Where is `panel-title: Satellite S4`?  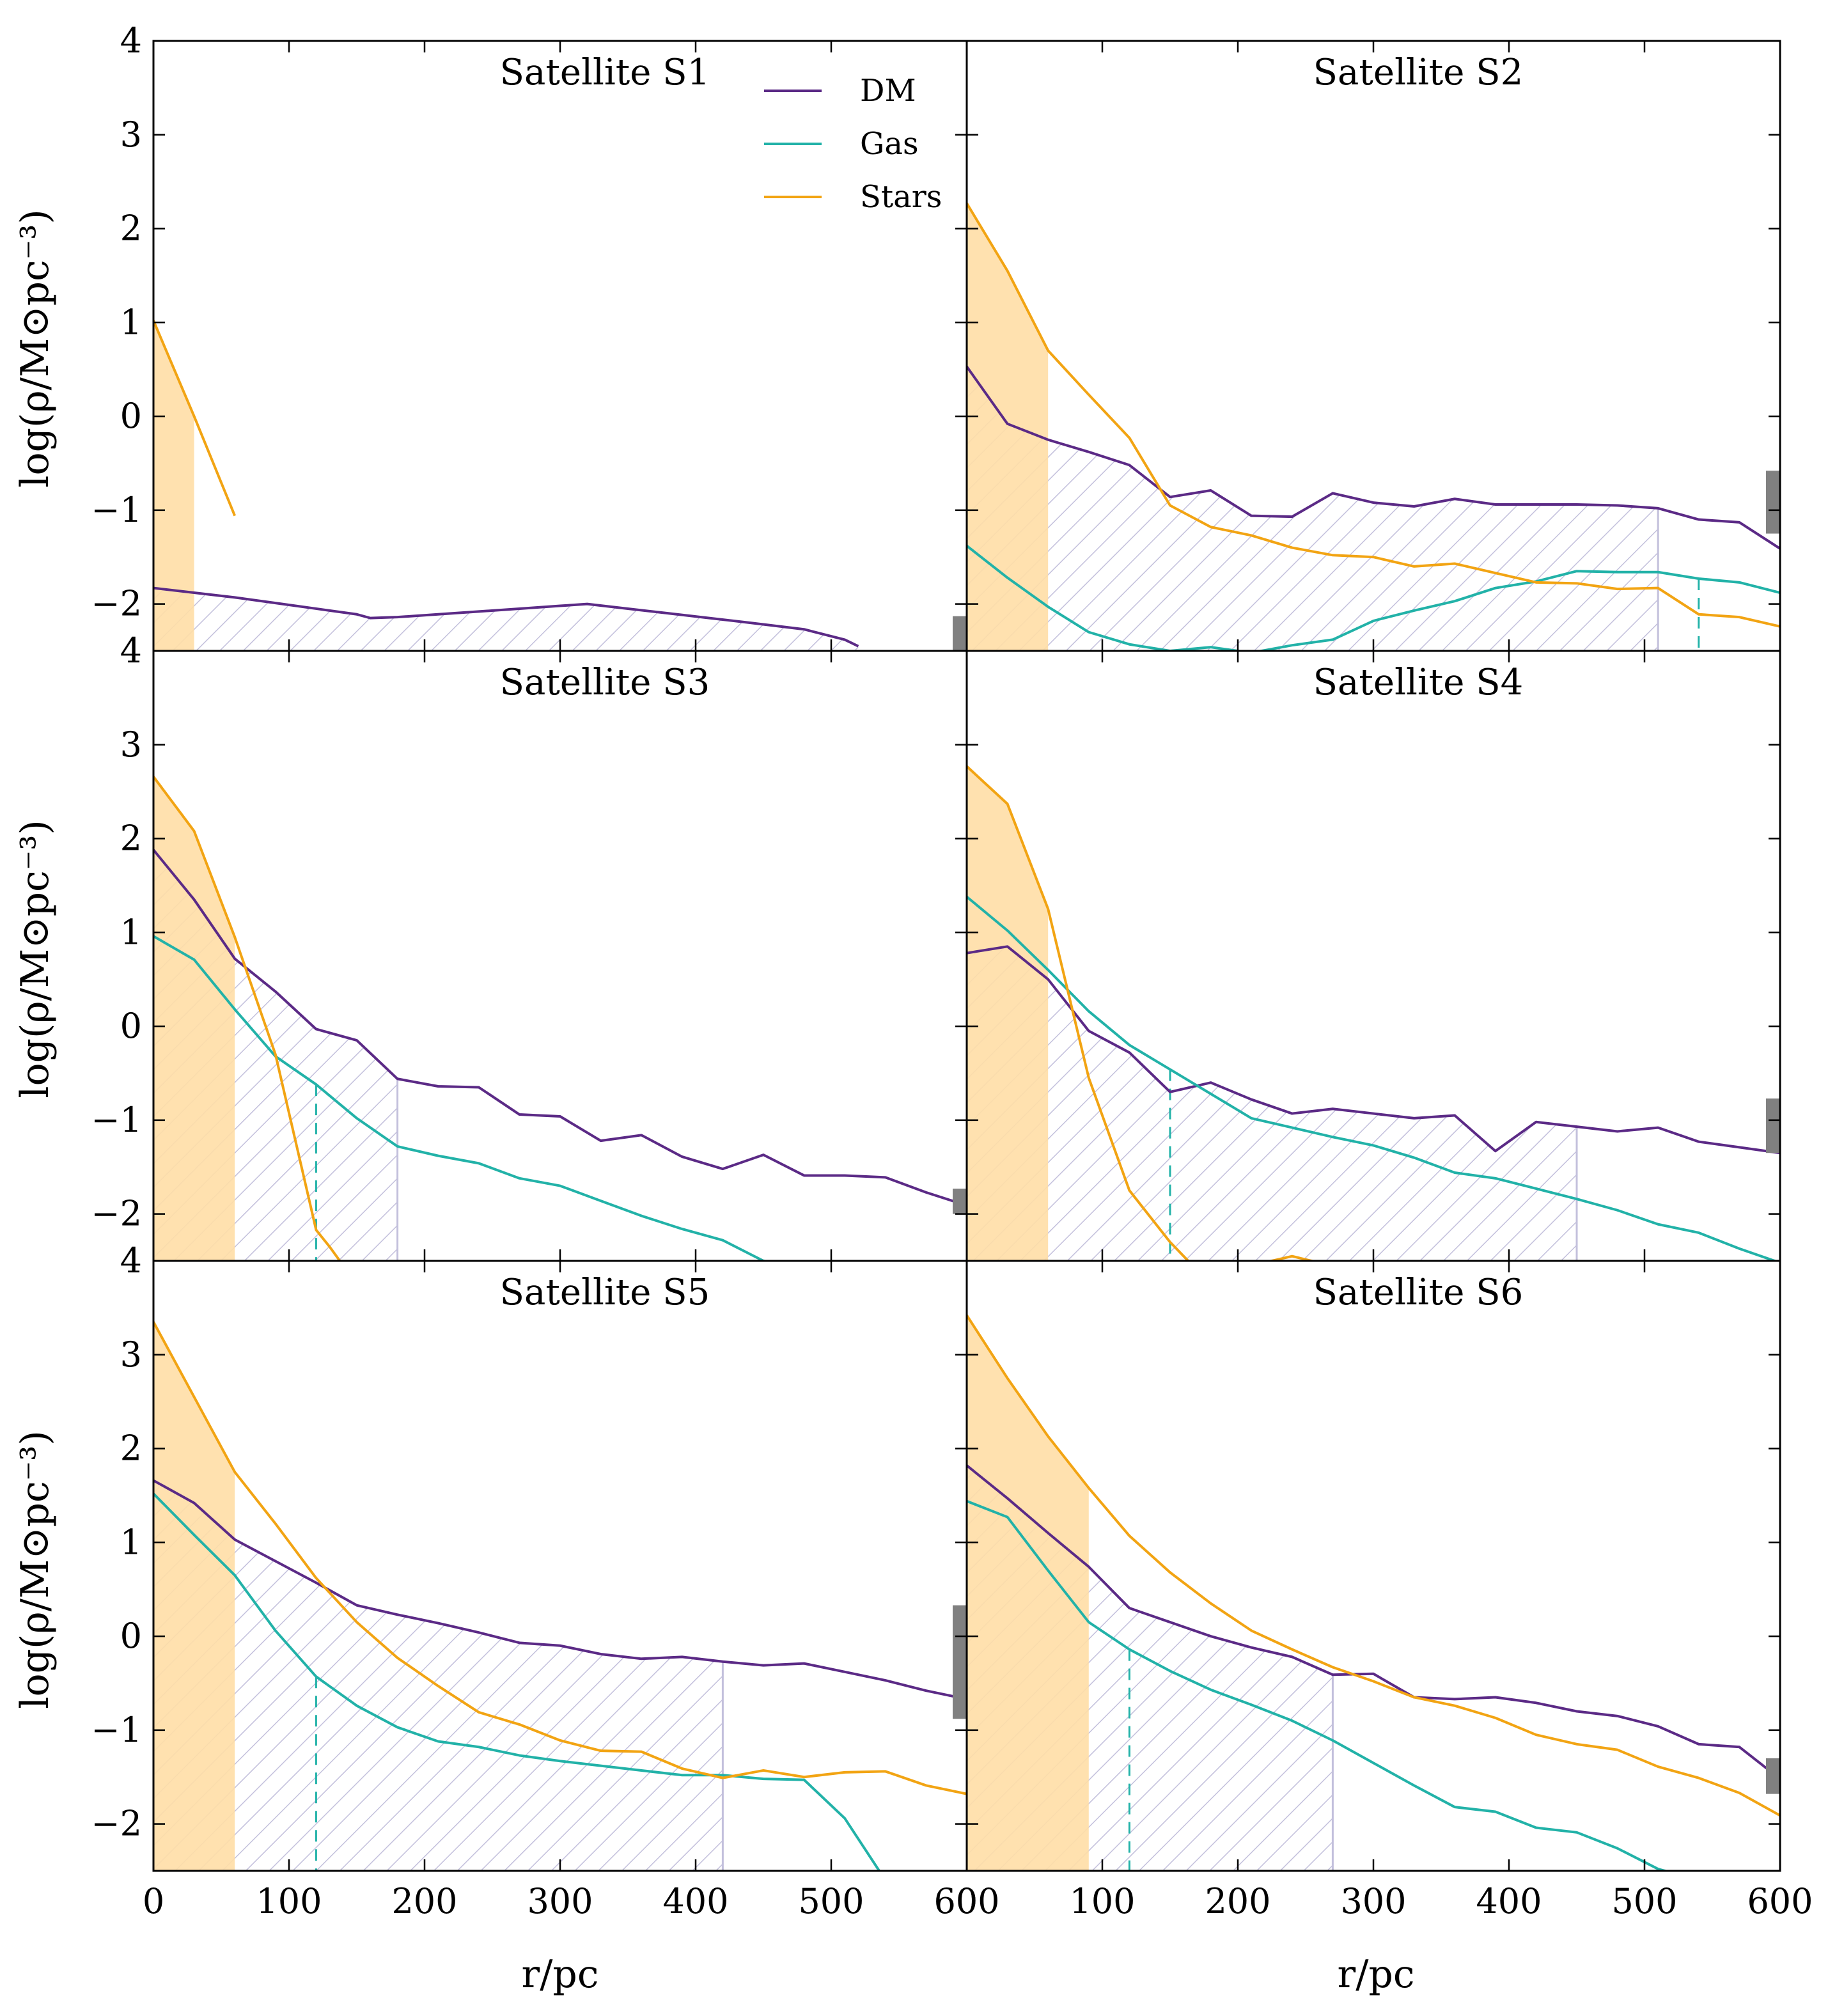 panel-title: Satellite S4 is located at coordinates (1418, 682).